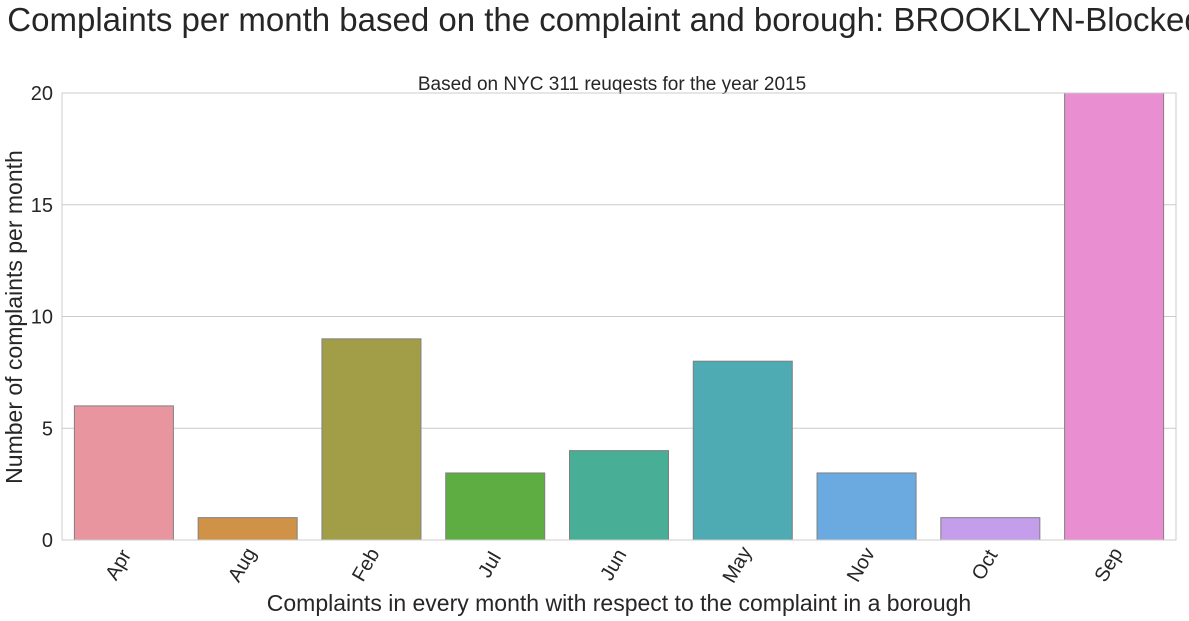 Image resolution: width=1189 pixels, height=621 pixels. What do you see at coordinates (42, 206) in the screenshot?
I see `y-tick-label: 15` at bounding box center [42, 206].